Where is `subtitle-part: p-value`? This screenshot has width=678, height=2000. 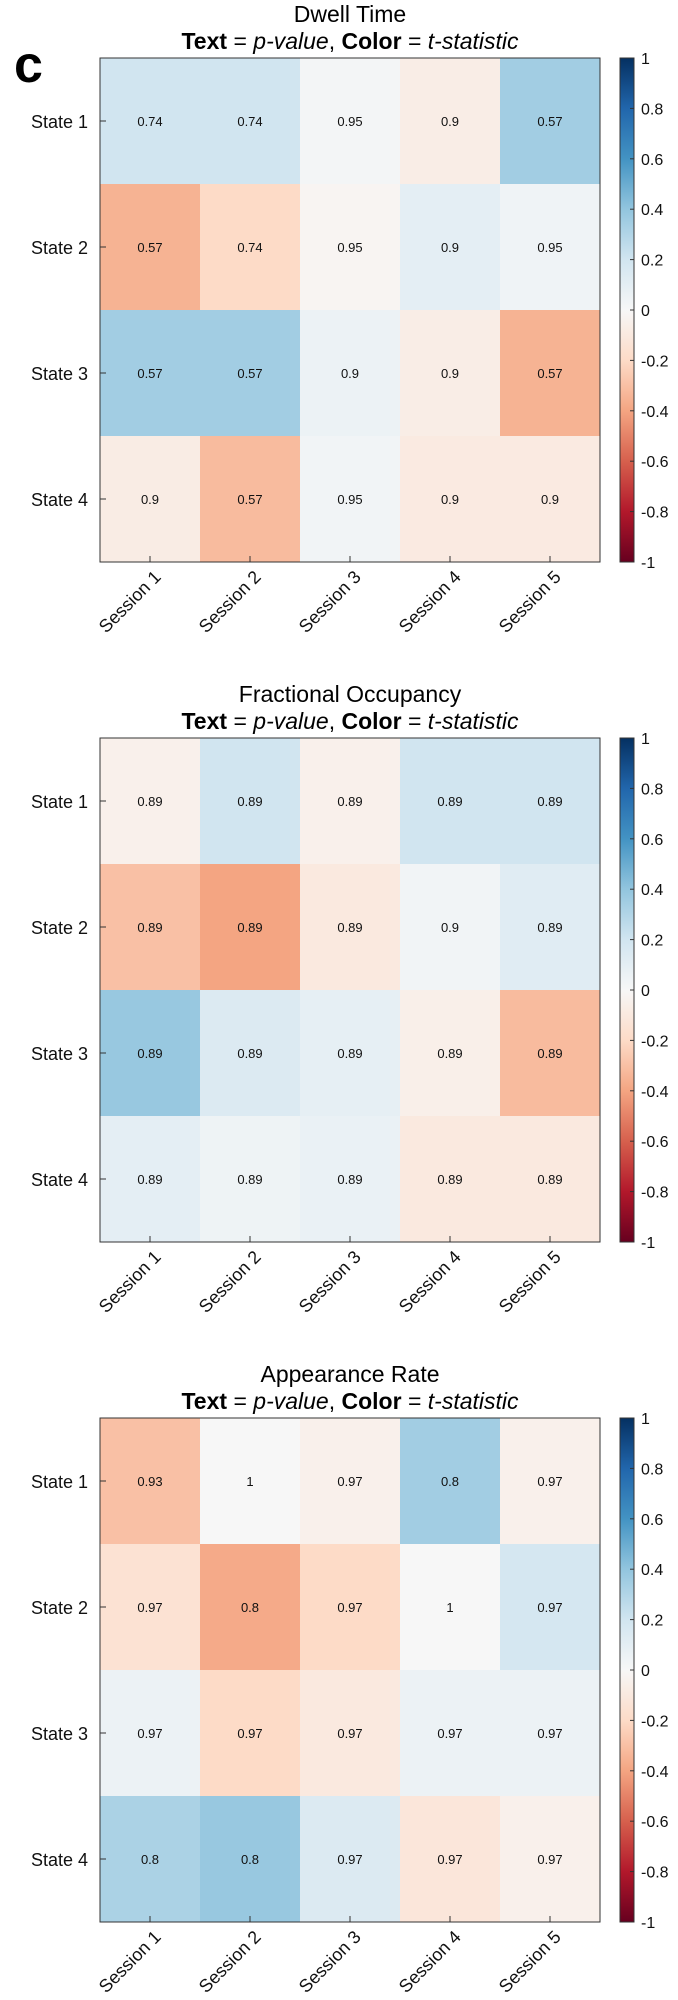 subtitle-part: p-value is located at coordinates (290, 1401).